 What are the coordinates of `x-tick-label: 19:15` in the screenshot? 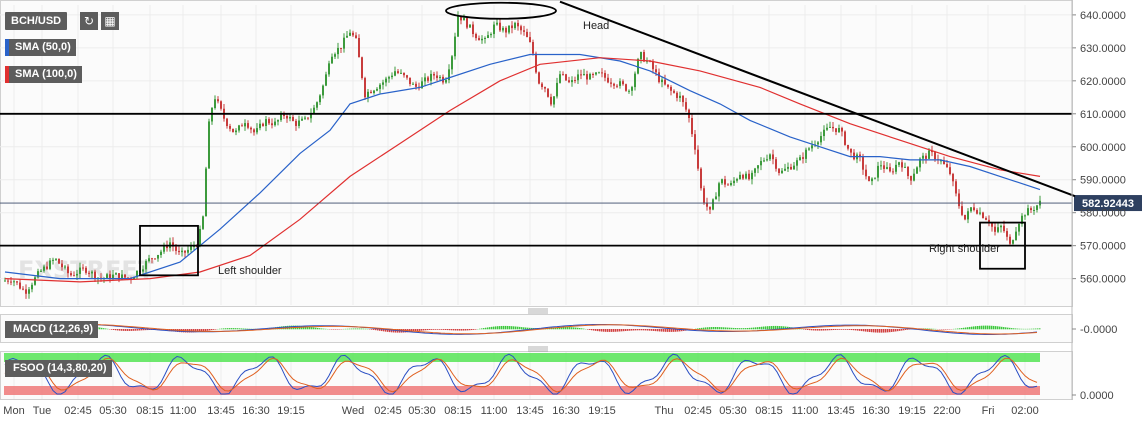 It's located at (291, 411).